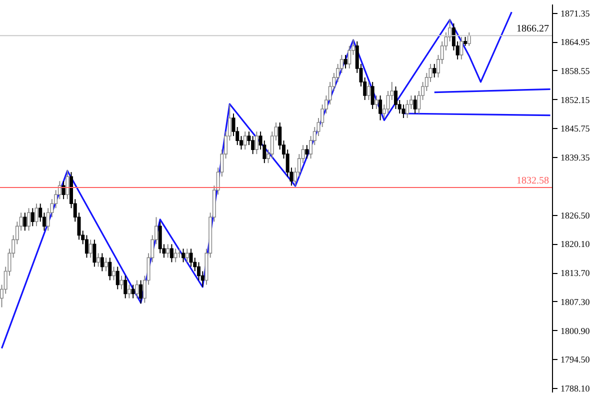 The height and width of the screenshot is (400, 600). Describe the element at coordinates (575, 215) in the screenshot. I see `y-tick-label: 1826.50` at that location.